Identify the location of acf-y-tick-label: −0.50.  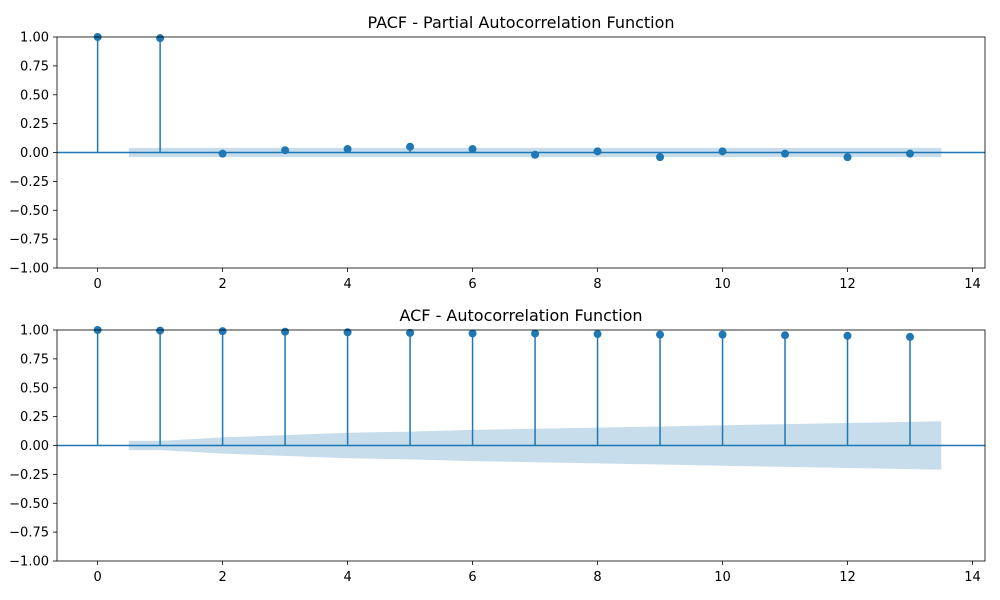
(29, 504).